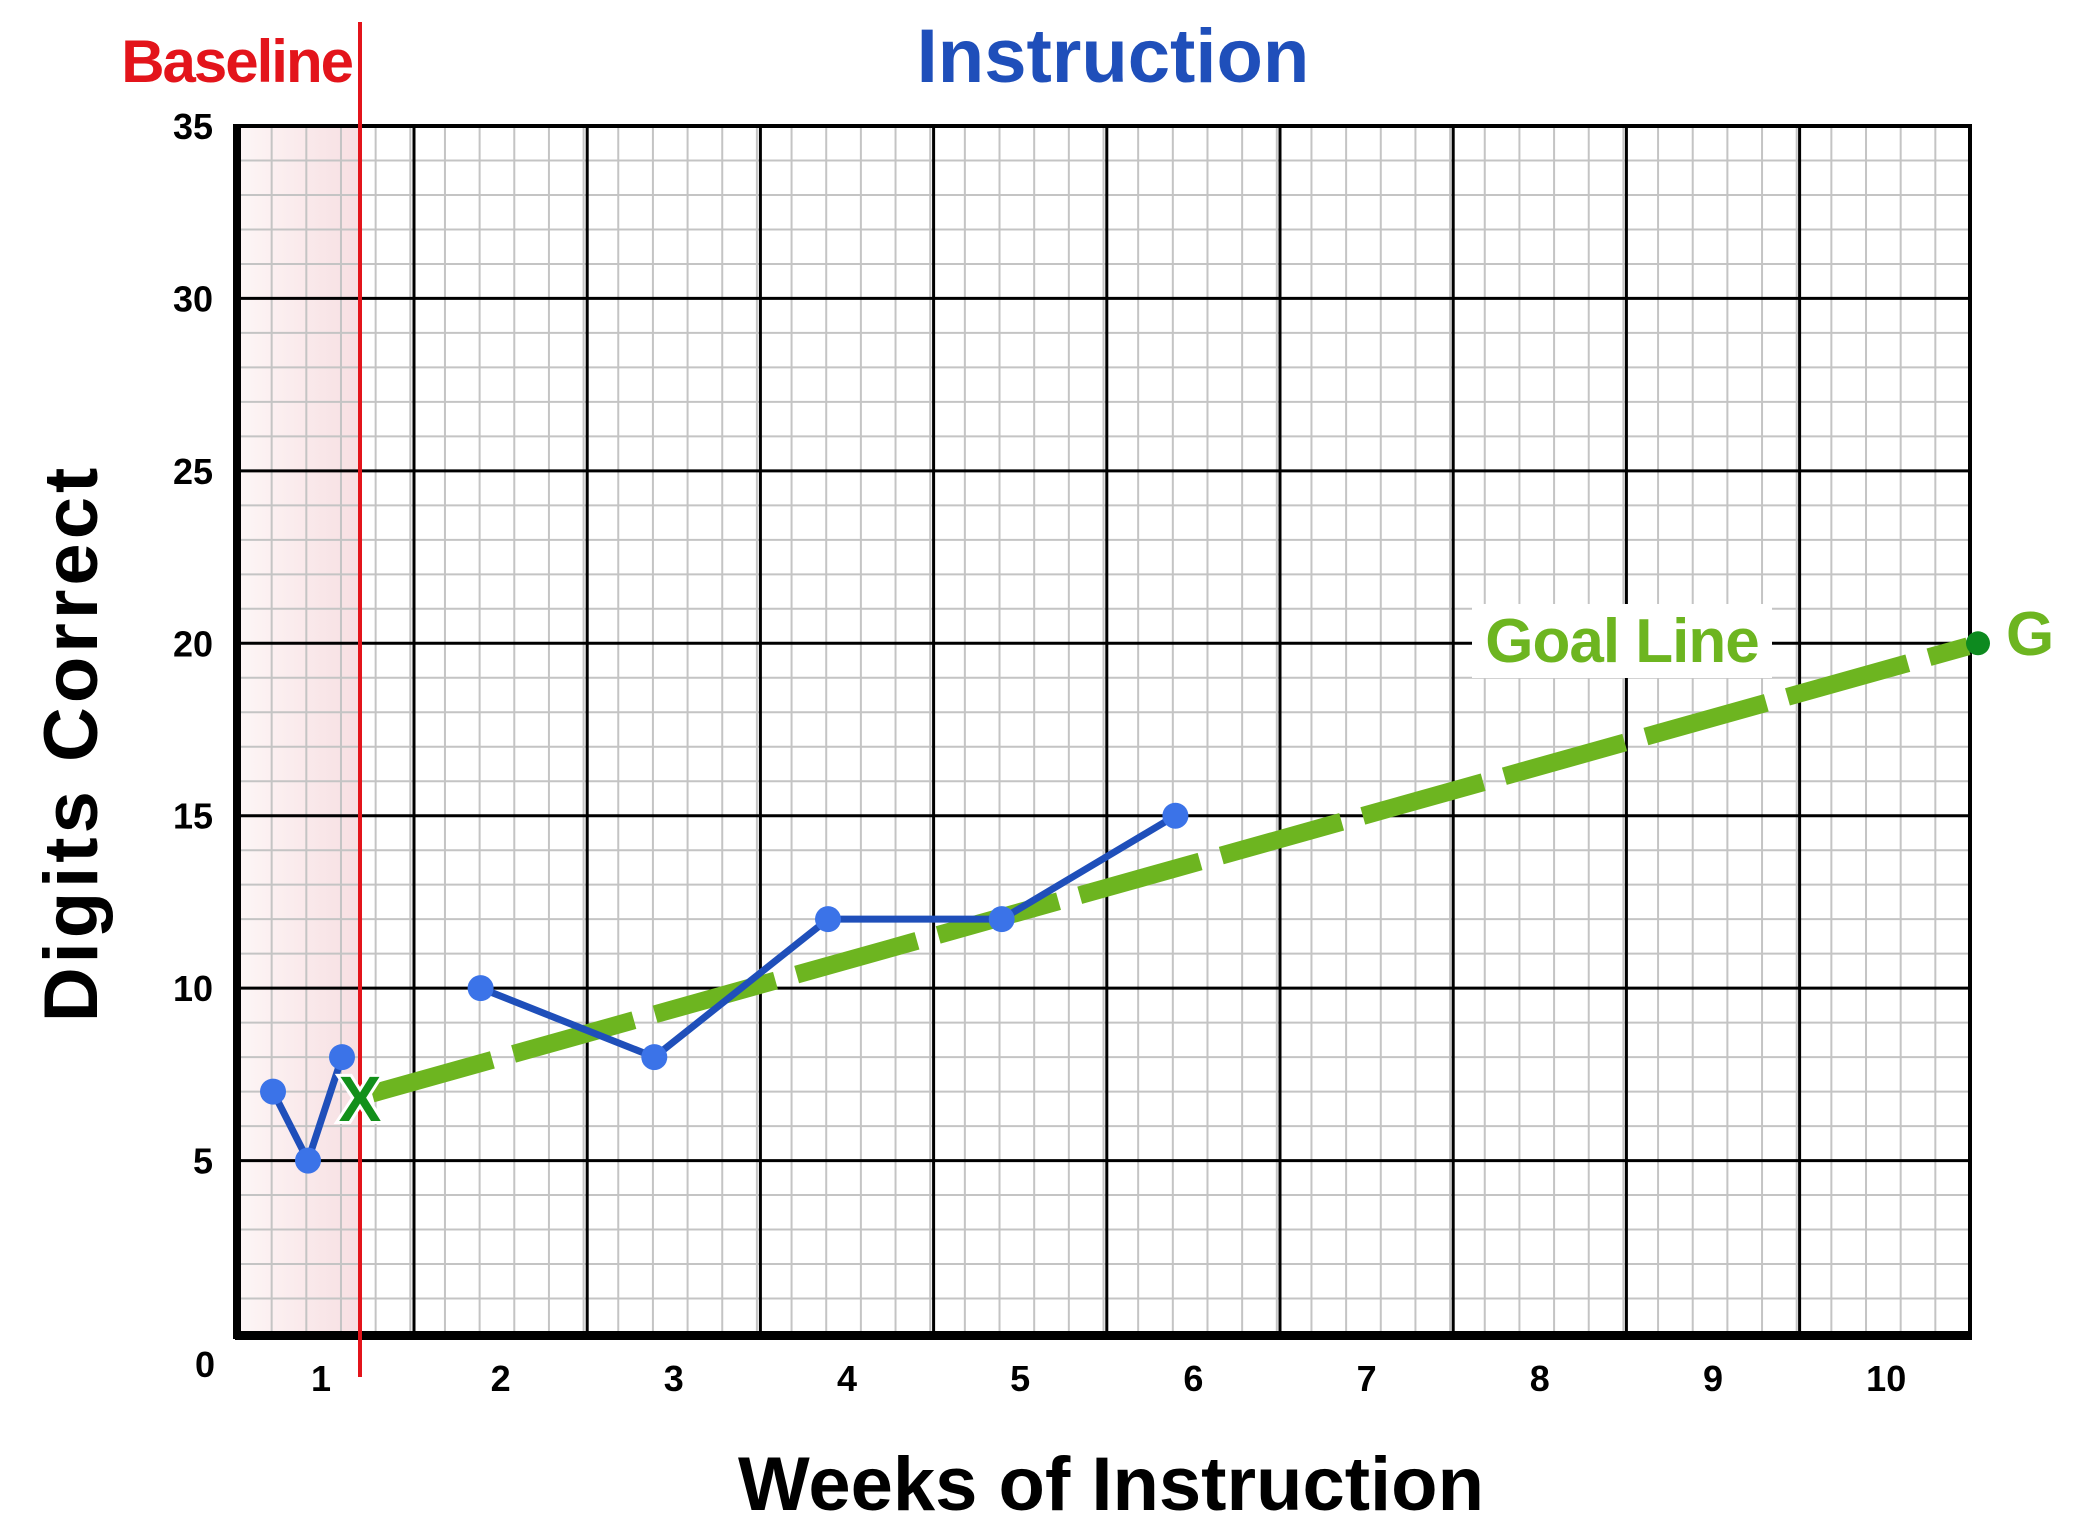 This screenshot has height=1534, width=2082. I want to click on y-tick-label: 30, so click(193, 298).